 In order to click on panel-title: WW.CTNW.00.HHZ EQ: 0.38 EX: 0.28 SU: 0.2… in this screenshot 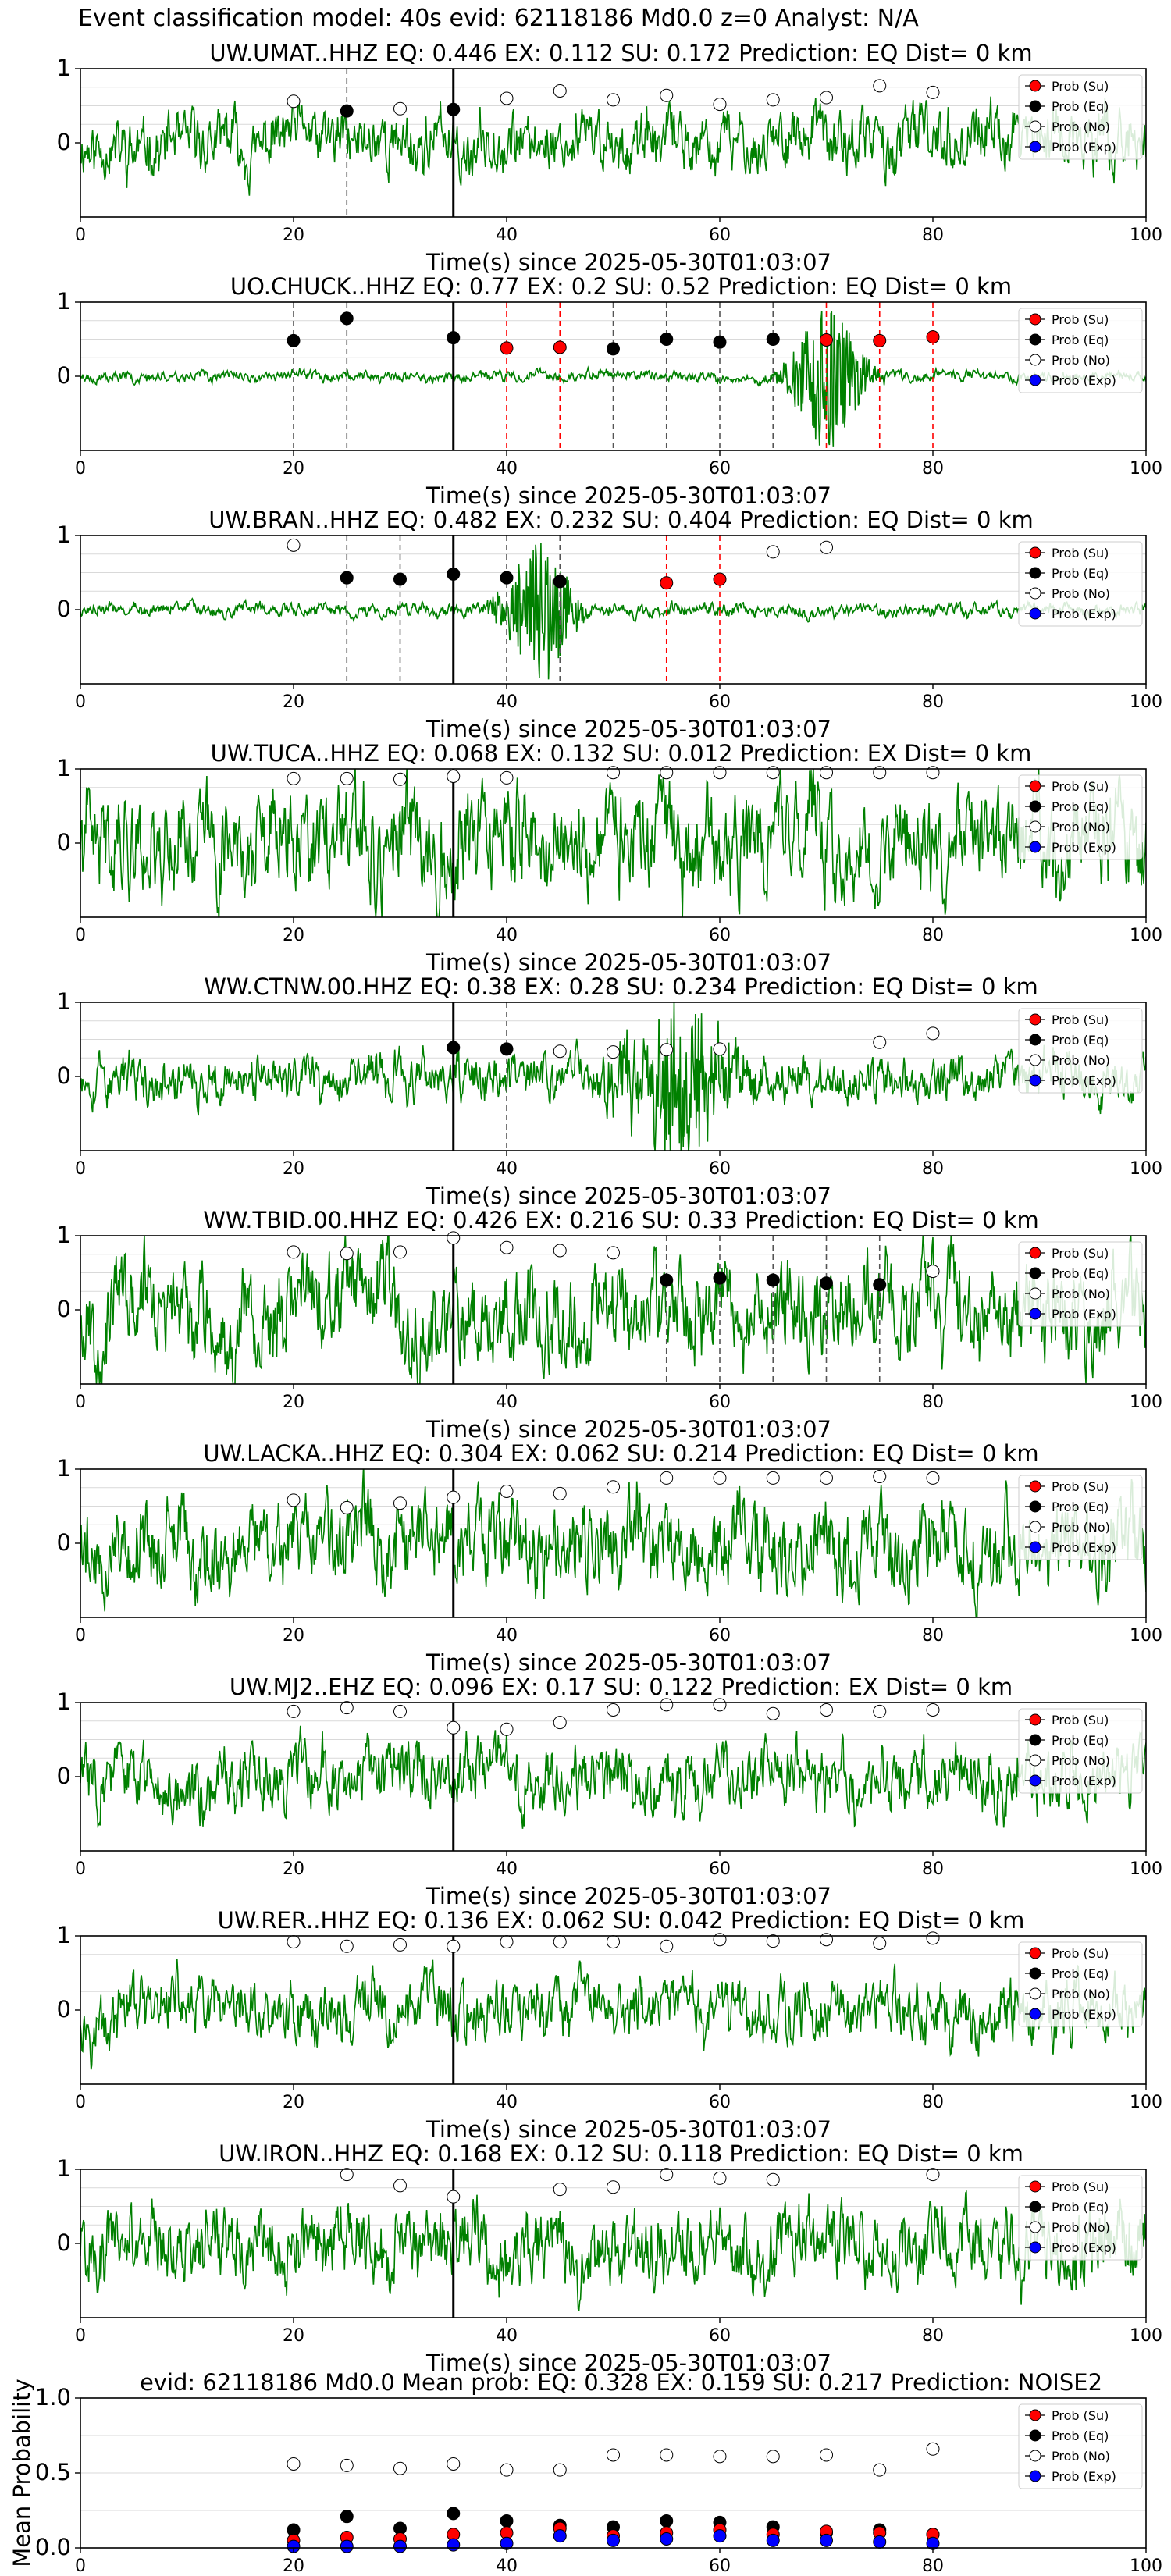, I will do `click(621, 986)`.